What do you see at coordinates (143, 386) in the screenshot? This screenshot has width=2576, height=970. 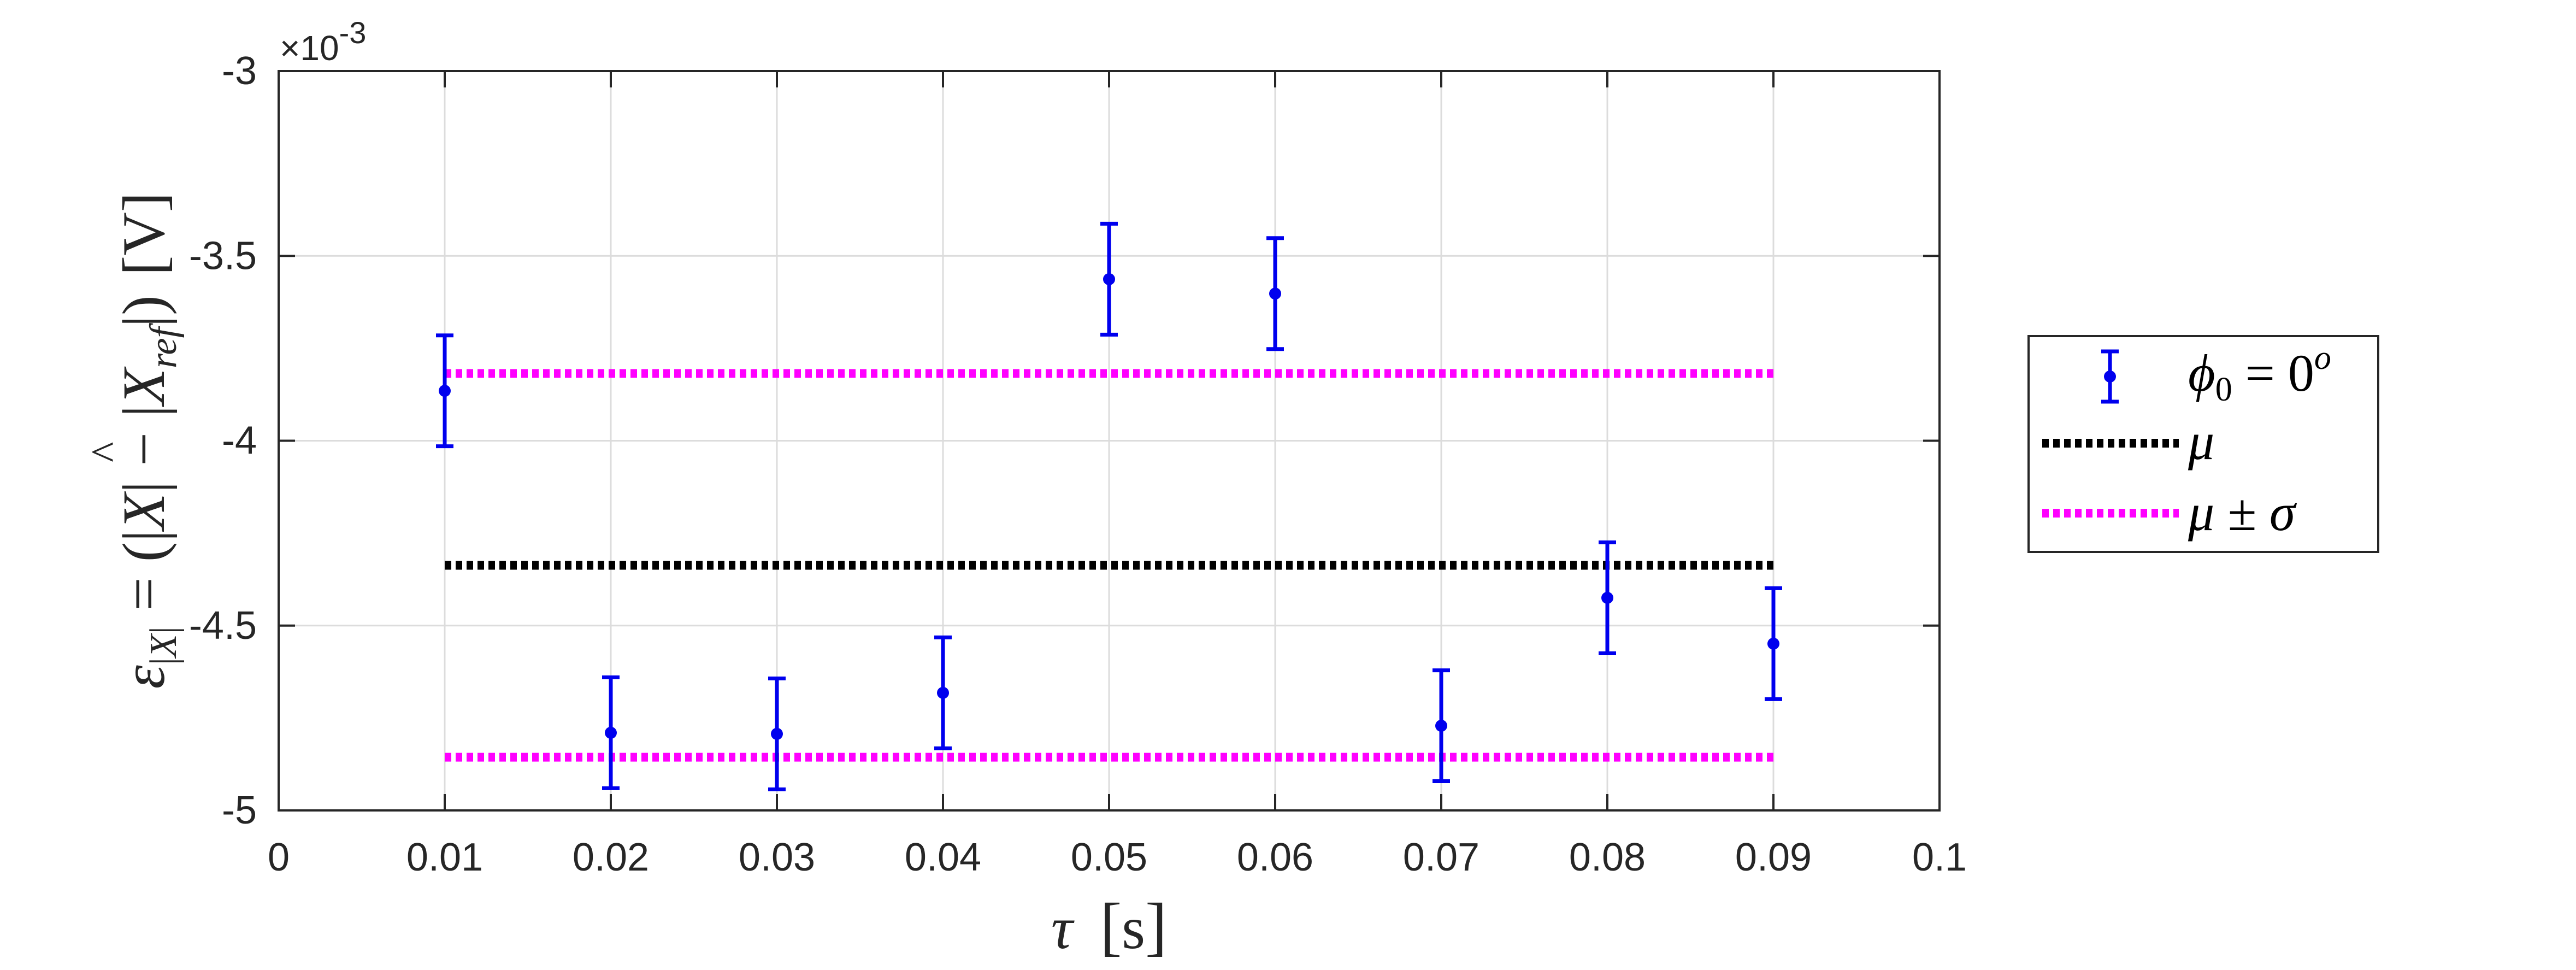 I see `y-label-xref: X` at bounding box center [143, 386].